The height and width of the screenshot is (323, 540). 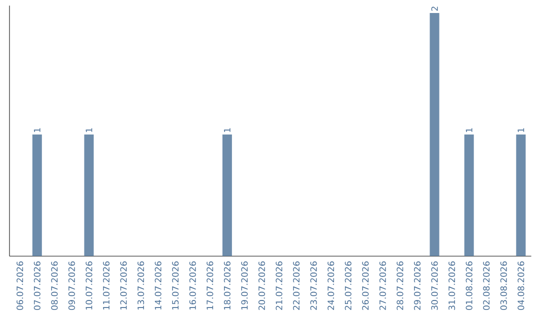 What do you see at coordinates (175, 286) in the screenshot?
I see `x-tick-label: 15.07.2026` at bounding box center [175, 286].